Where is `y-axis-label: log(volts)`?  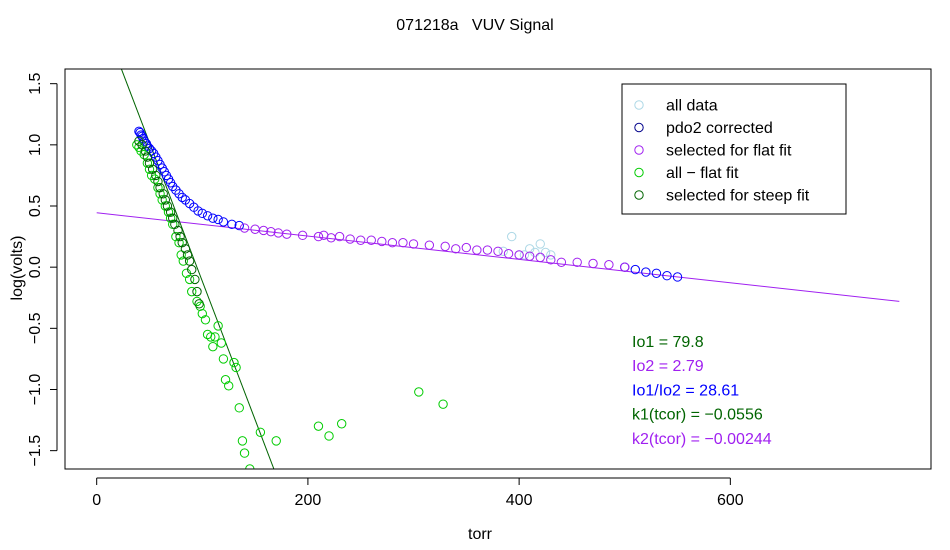 y-axis-label: log(volts) is located at coordinates (17, 268).